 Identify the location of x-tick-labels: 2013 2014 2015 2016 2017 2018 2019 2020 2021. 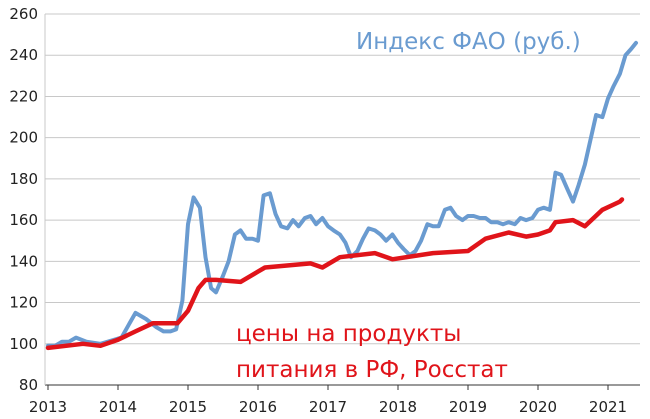
(328, 407).